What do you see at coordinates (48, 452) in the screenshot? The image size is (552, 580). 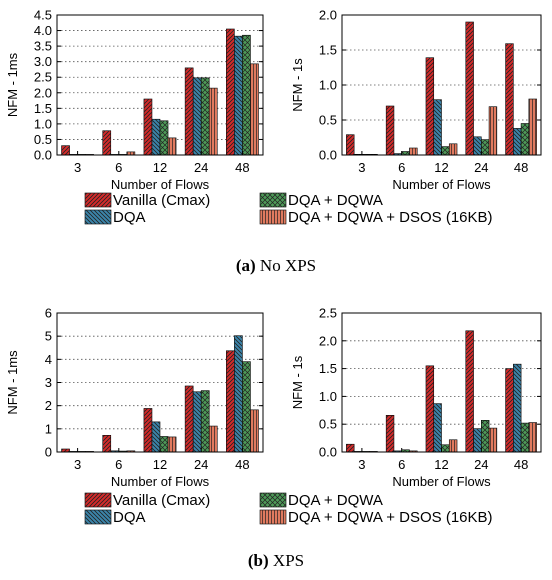 I see `y-tick-label: 0` at bounding box center [48, 452].